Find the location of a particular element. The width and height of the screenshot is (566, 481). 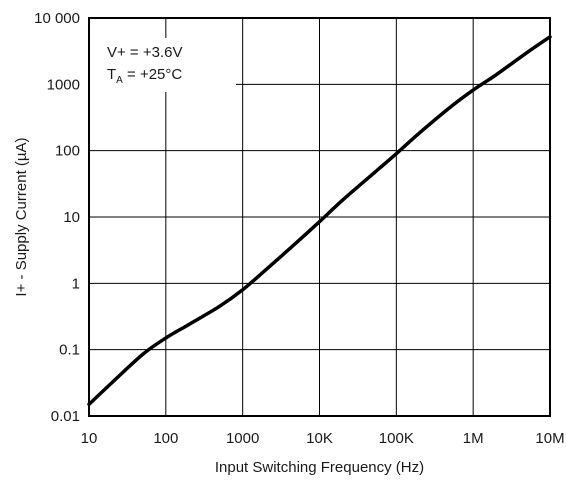

x-tick-label: 10K is located at coordinates (319, 438).